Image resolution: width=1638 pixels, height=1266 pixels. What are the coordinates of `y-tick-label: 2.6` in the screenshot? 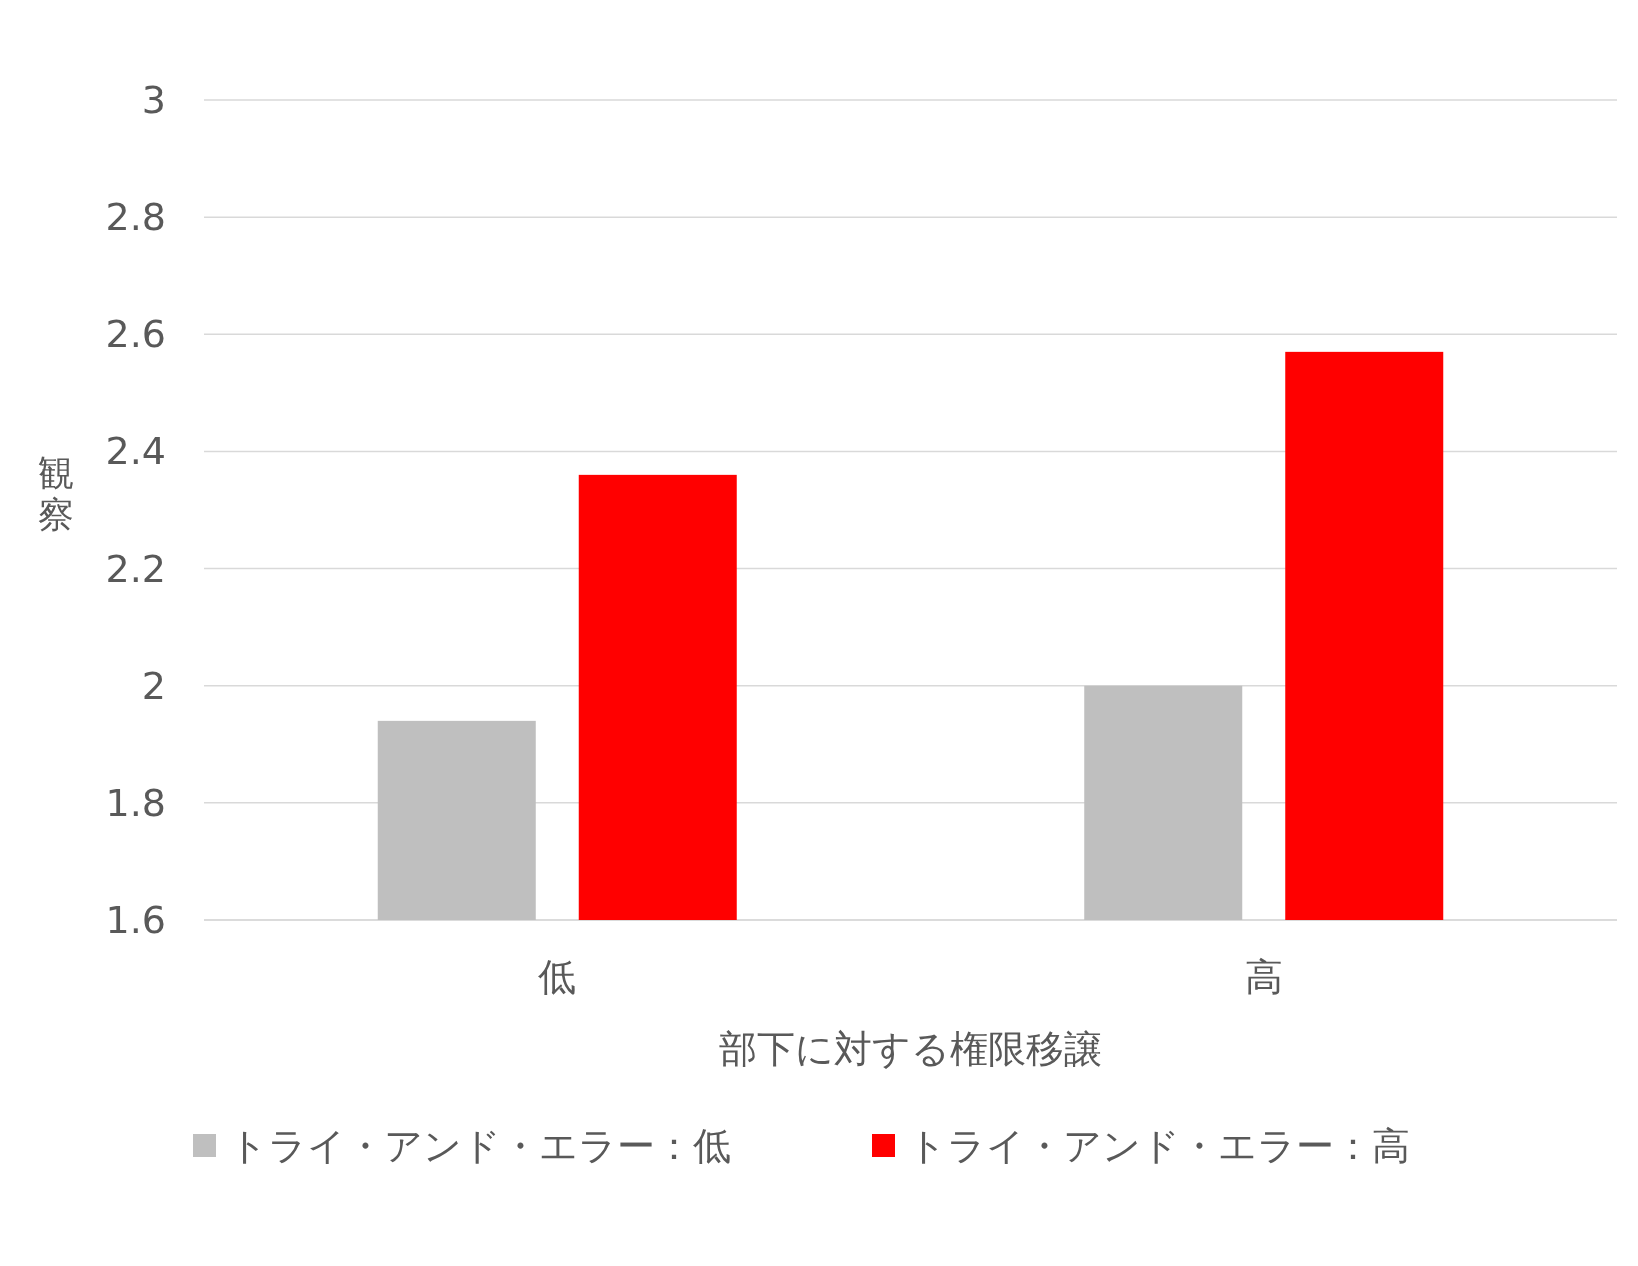 It's located at (135, 334).